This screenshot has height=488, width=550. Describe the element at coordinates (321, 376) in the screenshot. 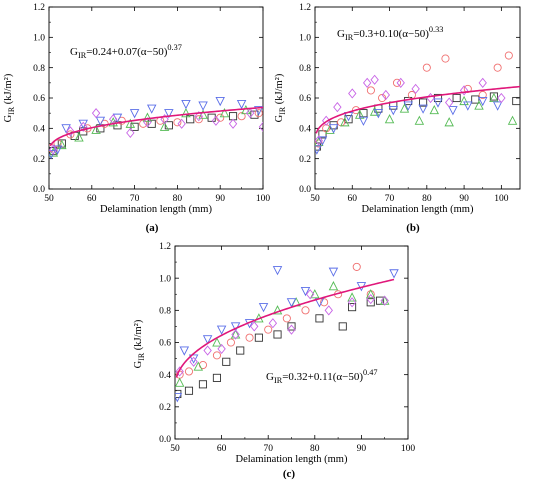

I see `equation-label: GIR=0.32+0.11(α−50)0.47` at that location.